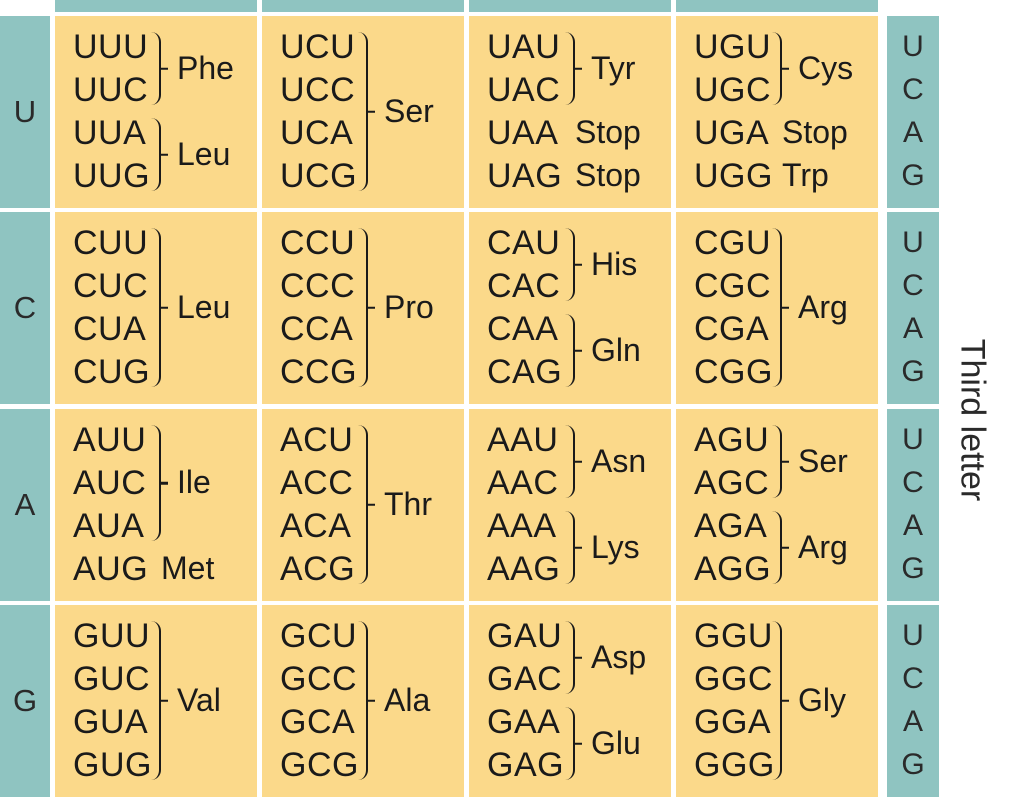  I want to click on codon-text: AGA, so click(731, 526).